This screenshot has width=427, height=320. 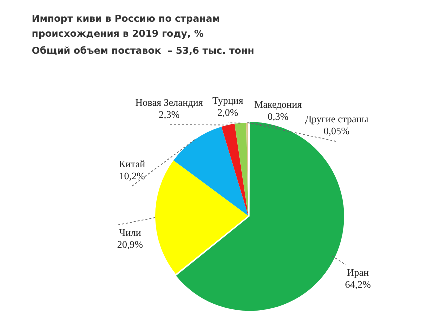 I want to click on data-label: 0,3%, so click(x=278, y=117).